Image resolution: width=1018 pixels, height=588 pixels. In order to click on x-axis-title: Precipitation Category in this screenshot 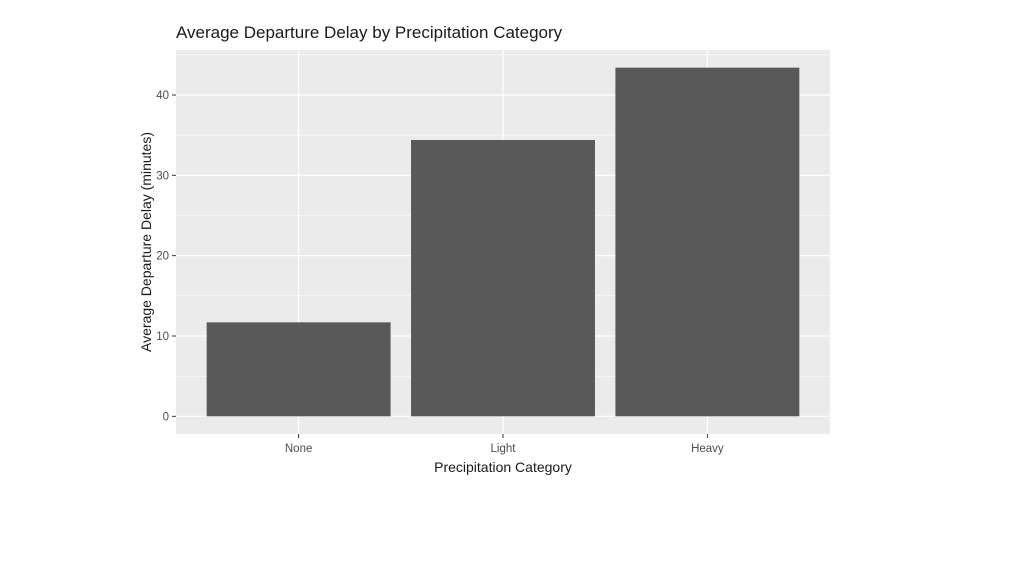, I will do `click(503, 467)`.